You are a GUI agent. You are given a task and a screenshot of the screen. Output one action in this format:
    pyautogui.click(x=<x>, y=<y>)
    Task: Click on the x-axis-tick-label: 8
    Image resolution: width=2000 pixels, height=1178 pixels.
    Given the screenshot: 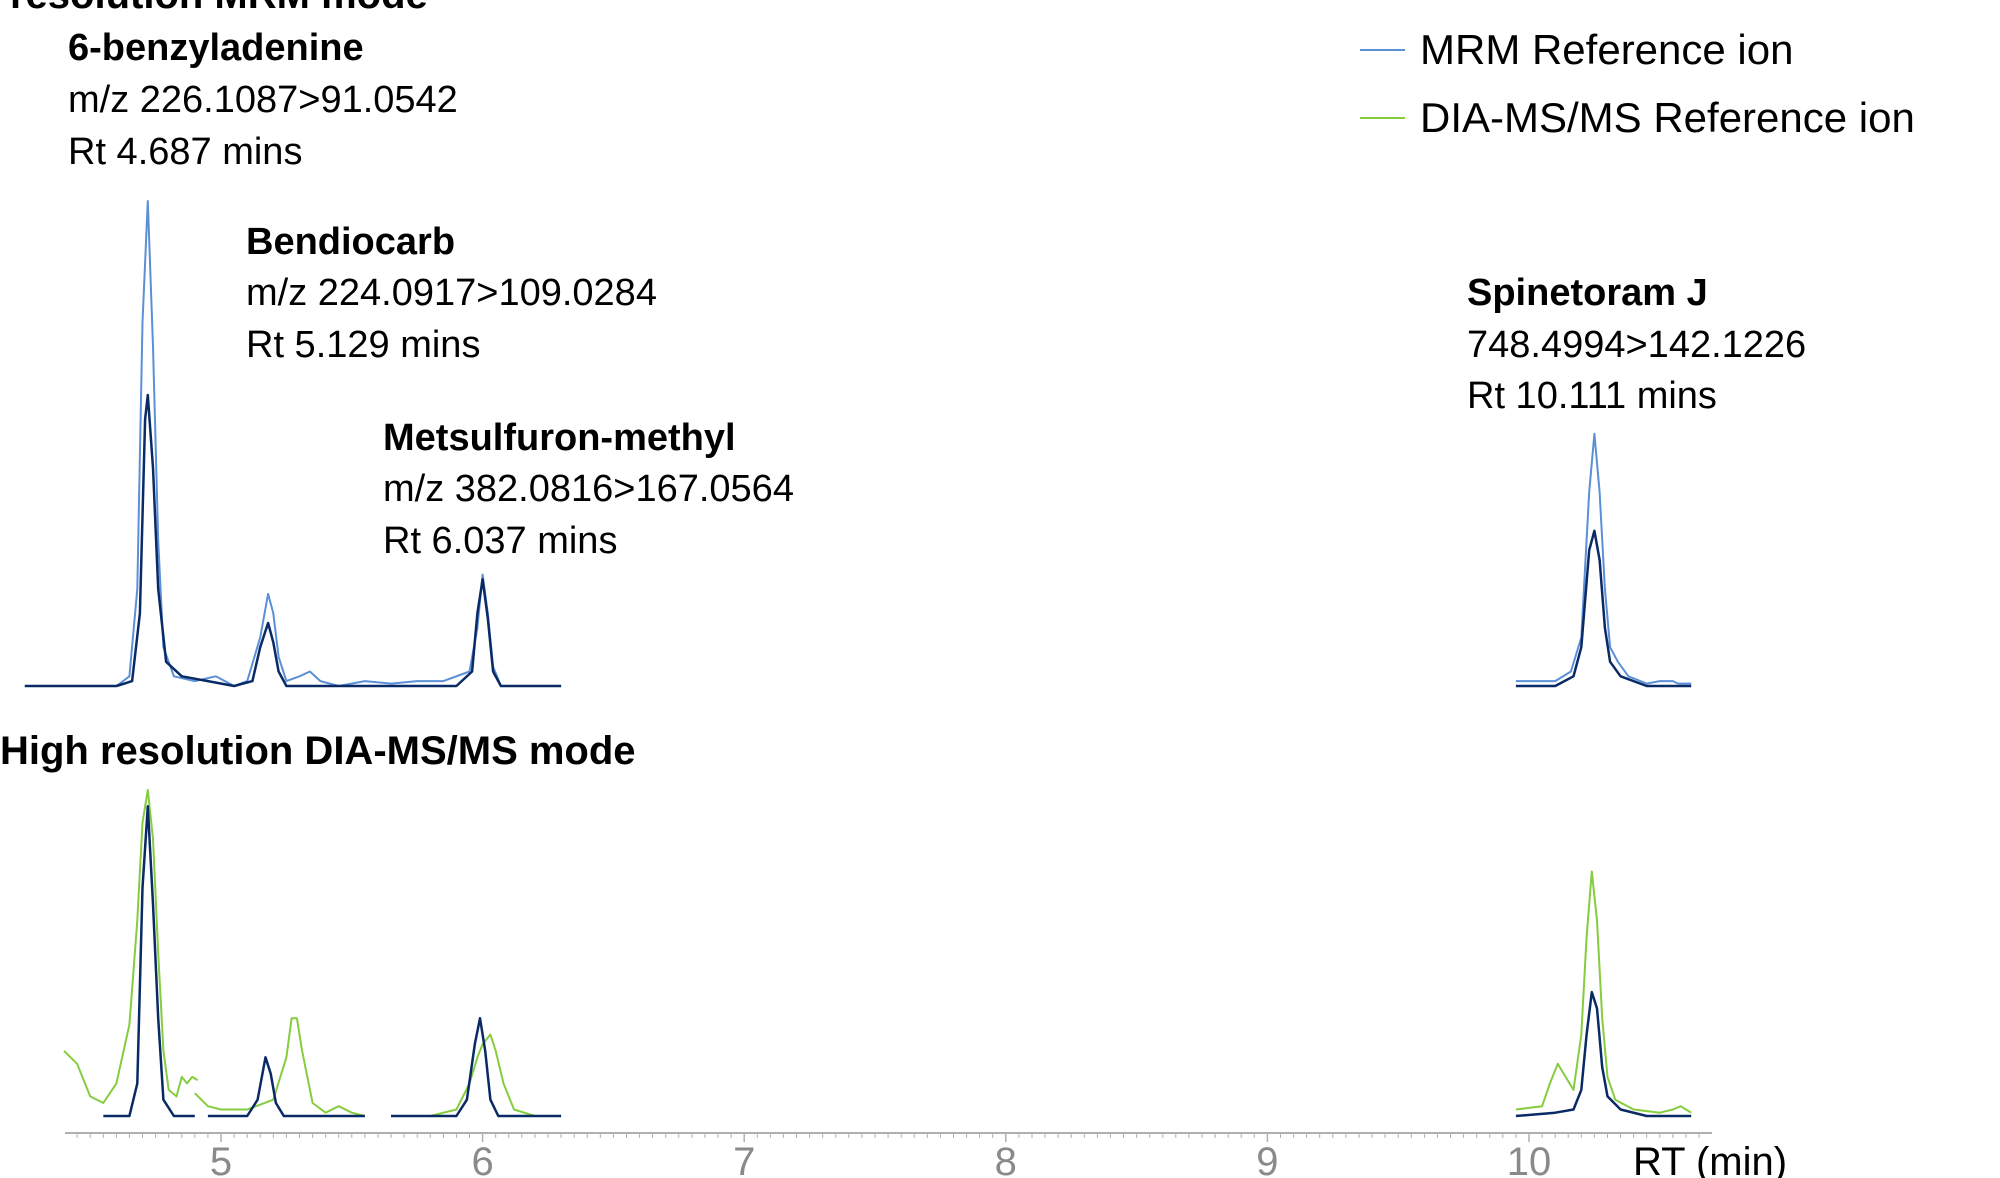 What is the action you would take?
    pyautogui.click(x=1006, y=1159)
    